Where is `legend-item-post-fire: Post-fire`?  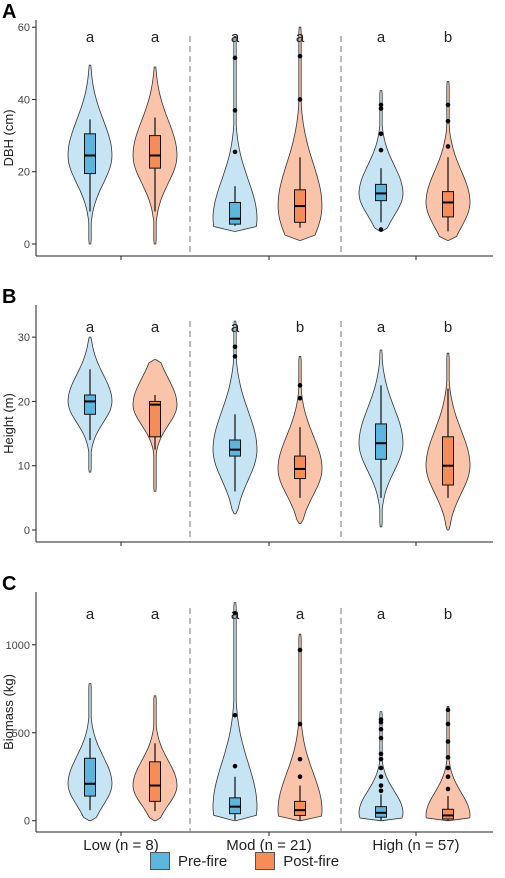
legend-item-post-fire: Post-fire is located at coordinates (297, 861).